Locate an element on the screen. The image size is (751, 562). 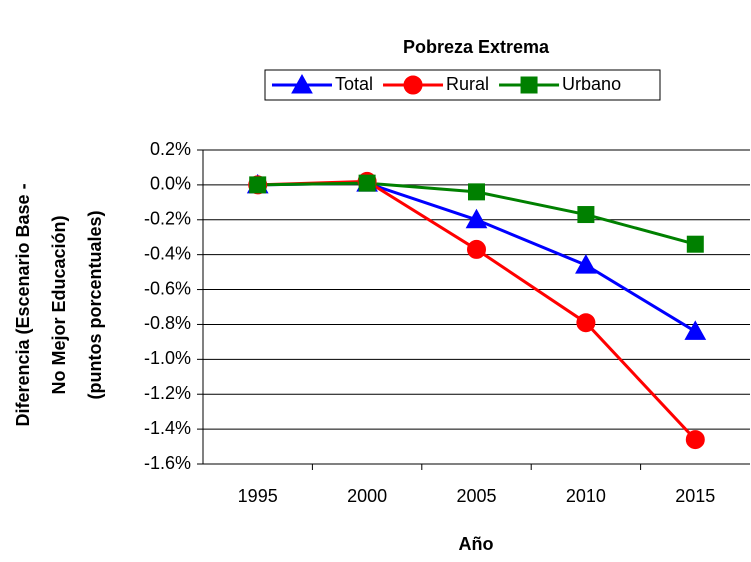
x-axis-title: Año is located at coordinates (476, 544).